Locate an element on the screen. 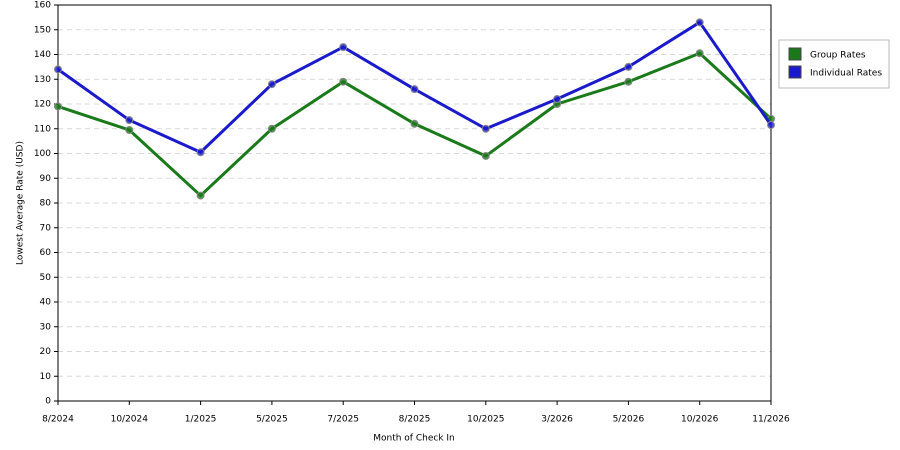  legend-label: Individual Rates is located at coordinates (846, 74).